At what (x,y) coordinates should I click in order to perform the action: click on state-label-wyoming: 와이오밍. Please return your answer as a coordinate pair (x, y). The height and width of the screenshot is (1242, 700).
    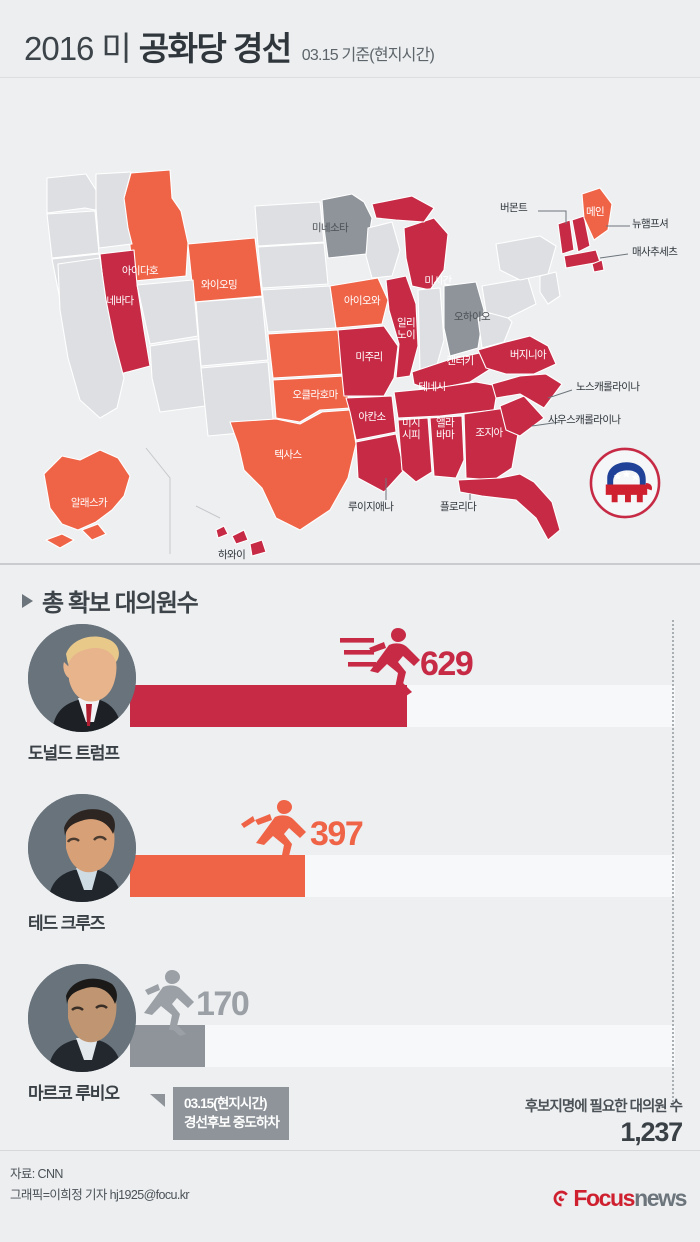
    Looking at the image, I should click on (219, 285).